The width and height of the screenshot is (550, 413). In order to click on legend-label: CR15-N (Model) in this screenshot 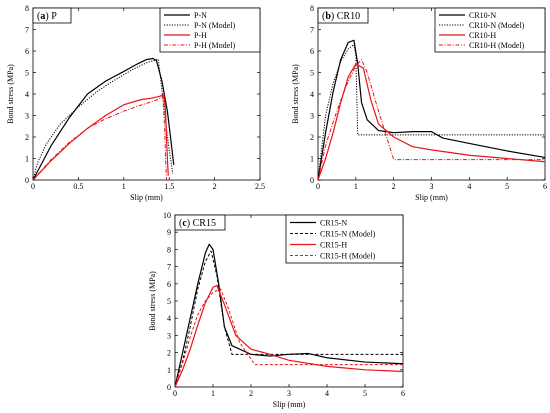, I will do `click(348, 234)`.